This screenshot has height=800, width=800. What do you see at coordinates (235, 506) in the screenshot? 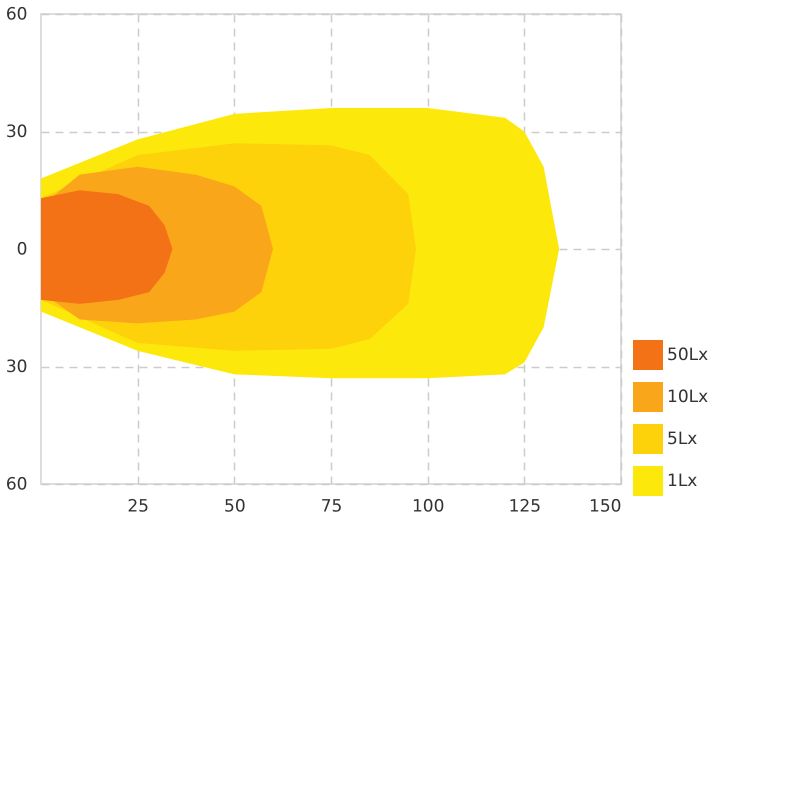
I see `x-tick-label: 50` at bounding box center [235, 506].